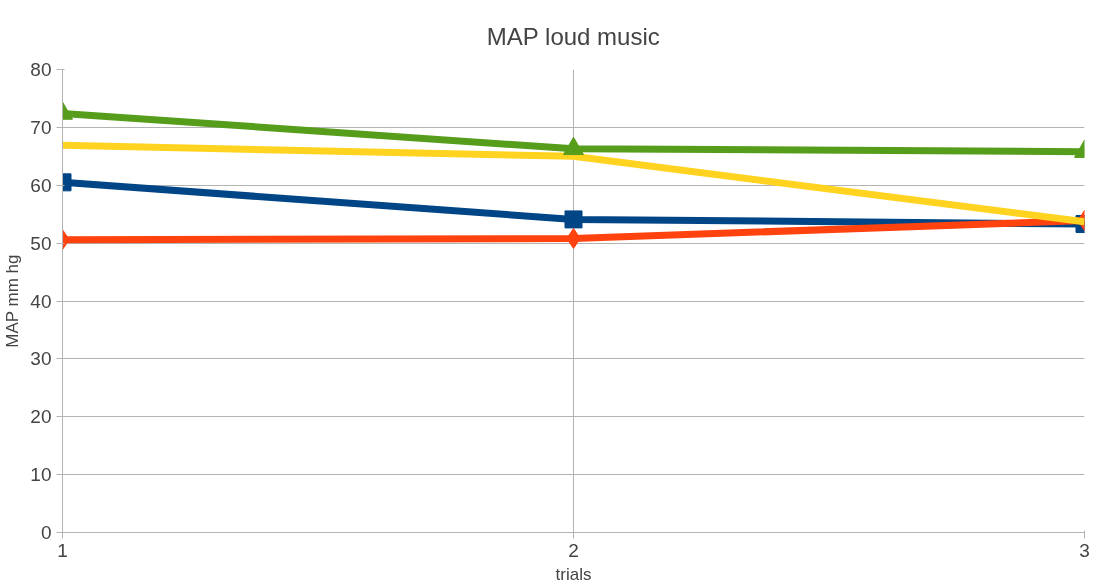 This screenshot has width=1099, height=586. I want to click on x-tick-label: 3, so click(1084, 550).